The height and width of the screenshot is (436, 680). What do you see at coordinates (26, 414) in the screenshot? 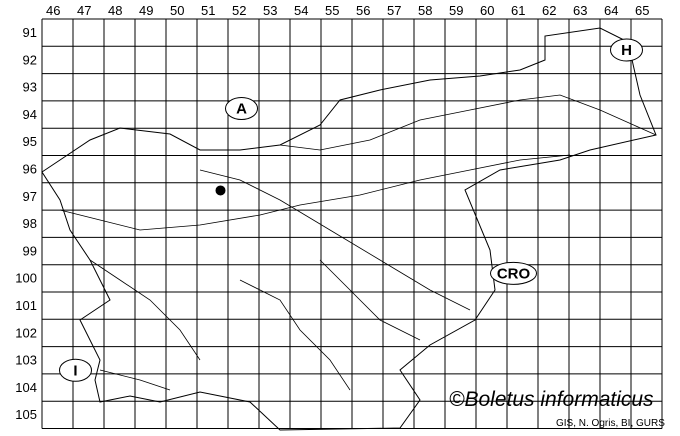
I see `row-label: 105` at bounding box center [26, 414].